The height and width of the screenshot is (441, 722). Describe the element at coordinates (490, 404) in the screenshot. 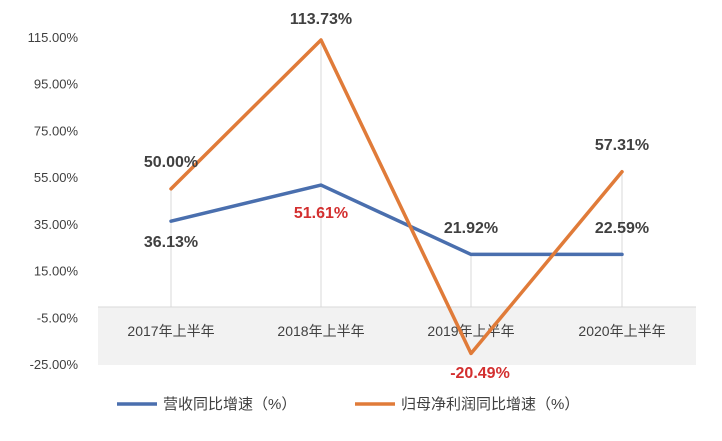

I see `legend-label: 归母净利润同比增速（%）` at that location.